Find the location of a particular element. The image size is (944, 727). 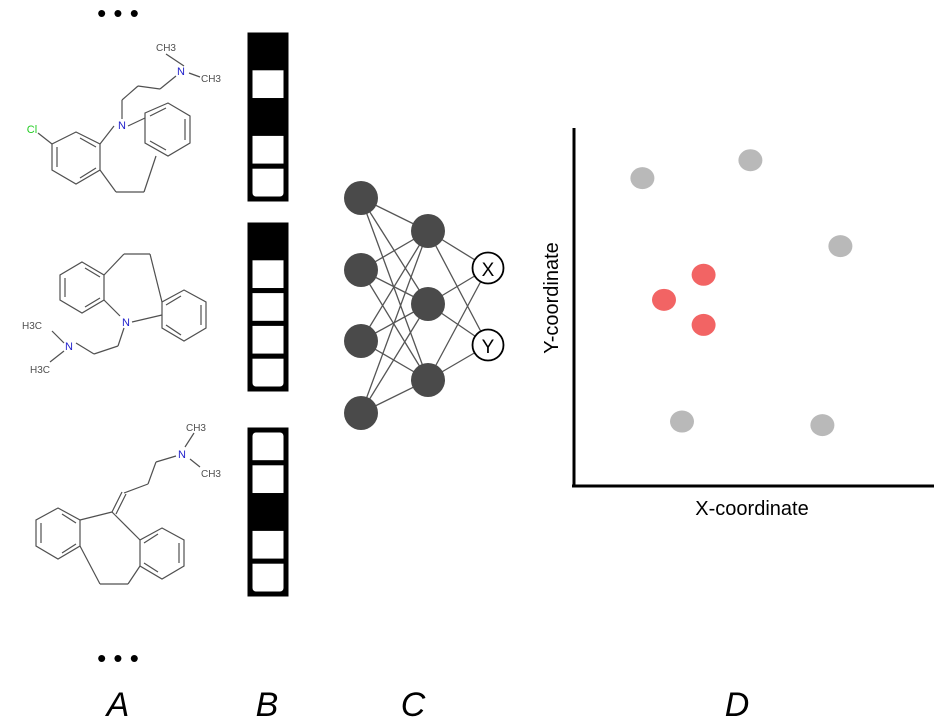

mol1-n-top: N is located at coordinates (181, 72).